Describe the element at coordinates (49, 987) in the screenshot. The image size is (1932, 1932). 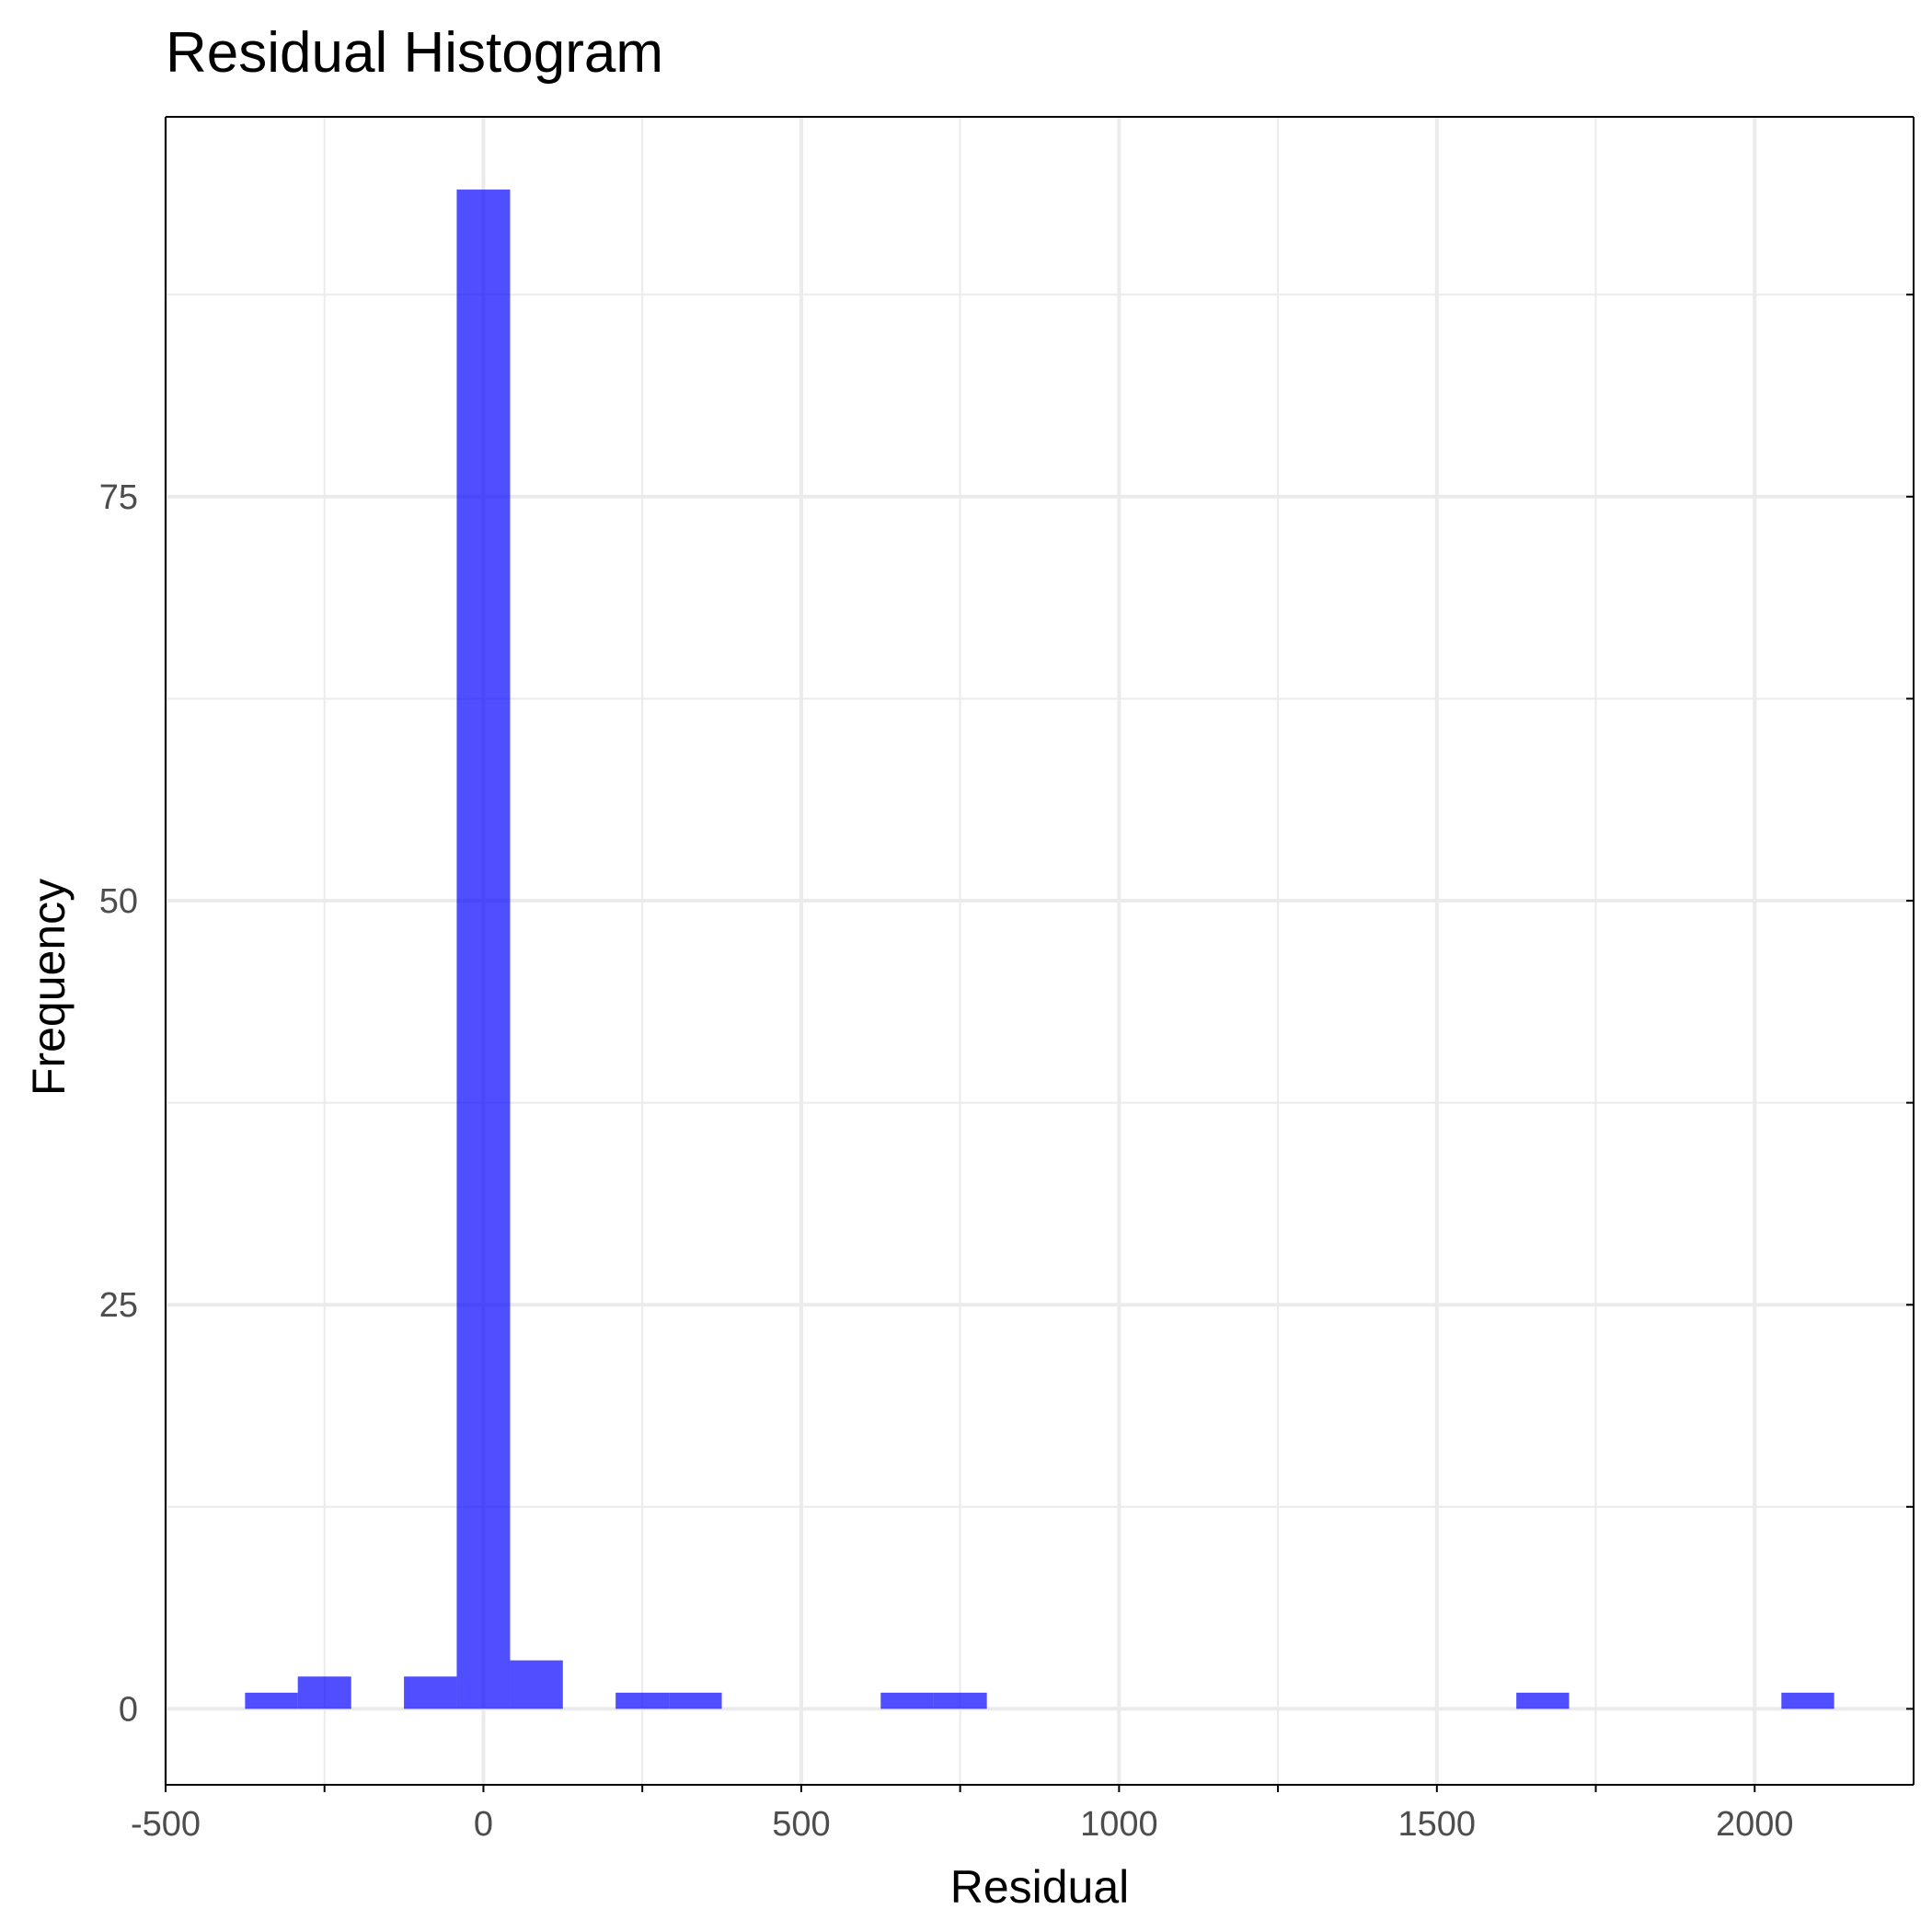
I see `y-axis-title: Frequency` at that location.